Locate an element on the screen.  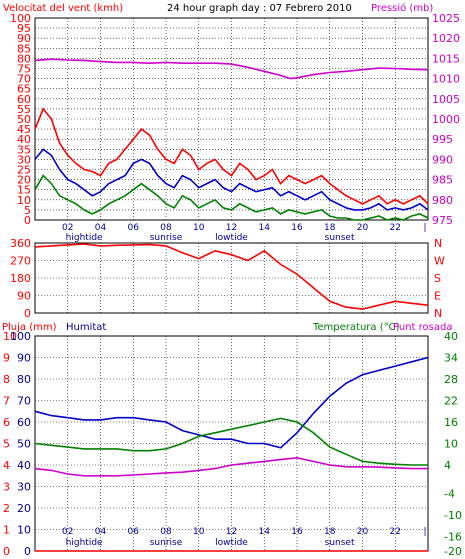
panel3-x-label: 12 is located at coordinates (231, 532).